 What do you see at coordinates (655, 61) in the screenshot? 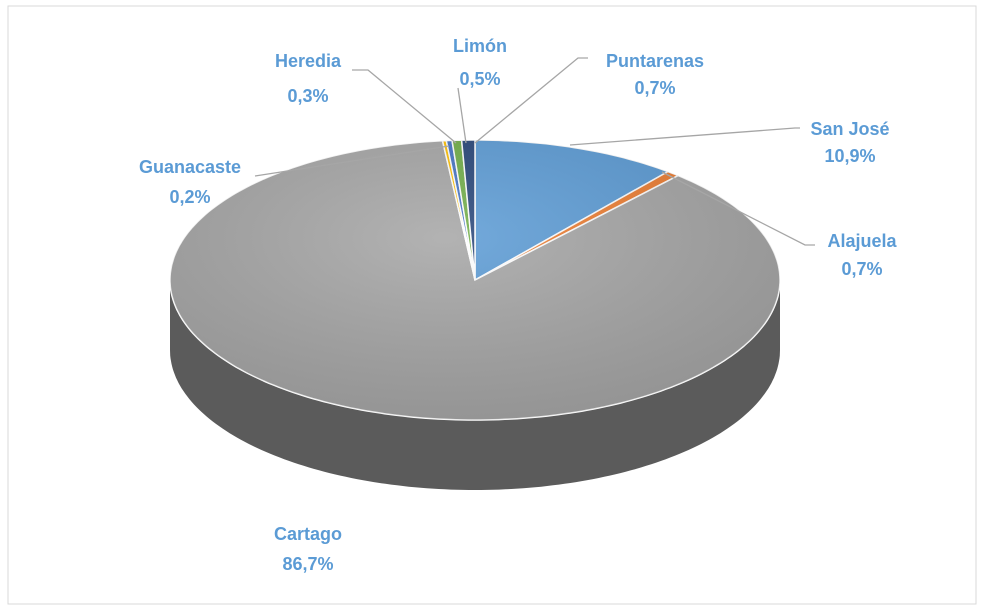
I see `category-label: Puntarenas` at bounding box center [655, 61].